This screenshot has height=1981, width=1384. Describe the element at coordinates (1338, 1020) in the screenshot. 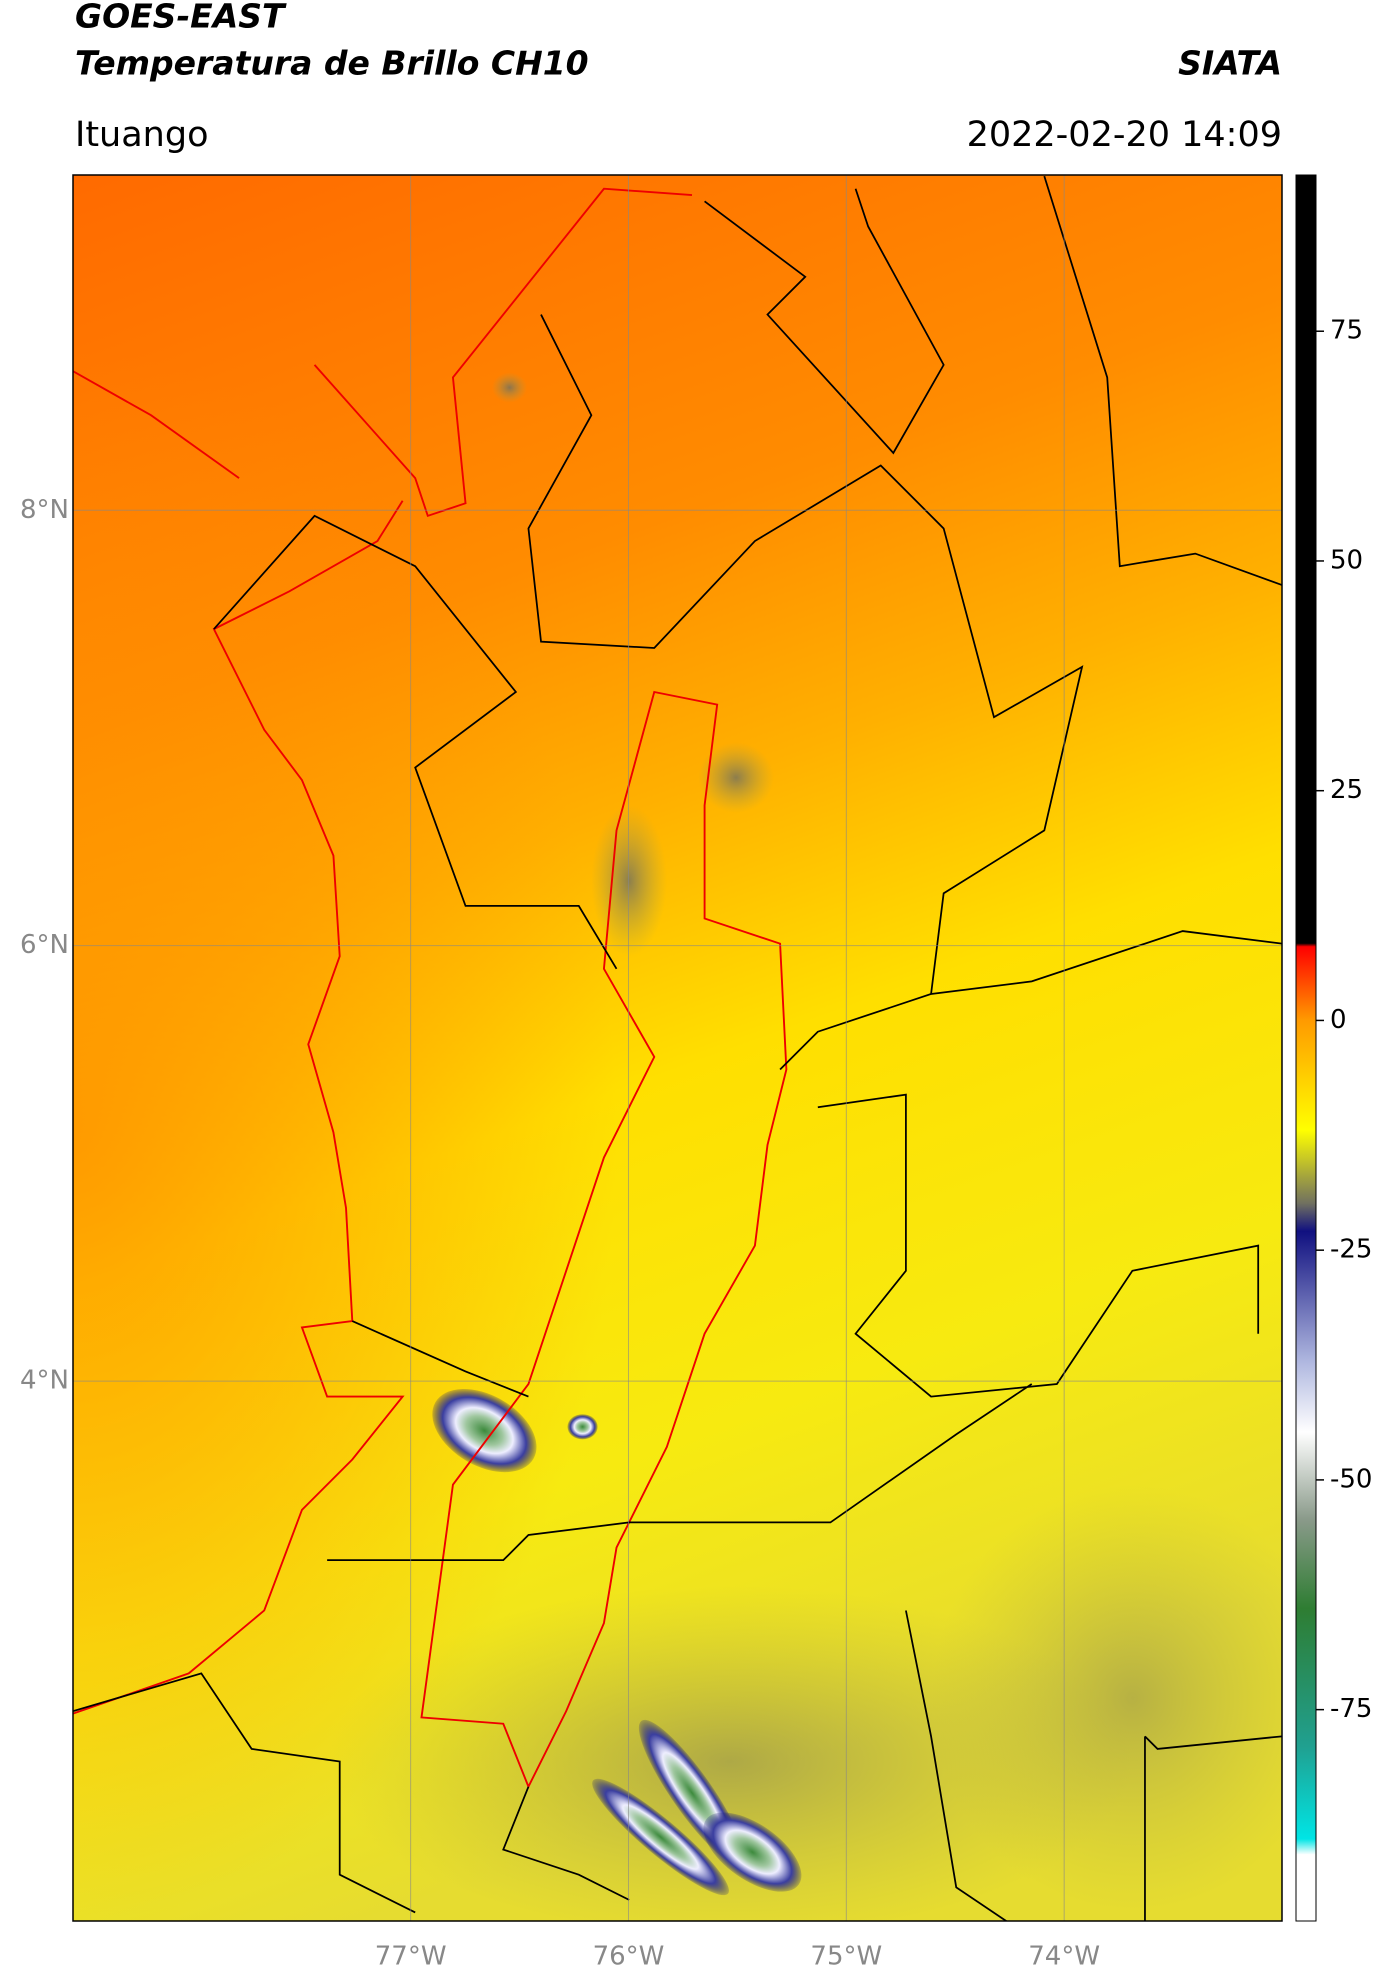

I see `colorbar-tick-label: 0` at that location.